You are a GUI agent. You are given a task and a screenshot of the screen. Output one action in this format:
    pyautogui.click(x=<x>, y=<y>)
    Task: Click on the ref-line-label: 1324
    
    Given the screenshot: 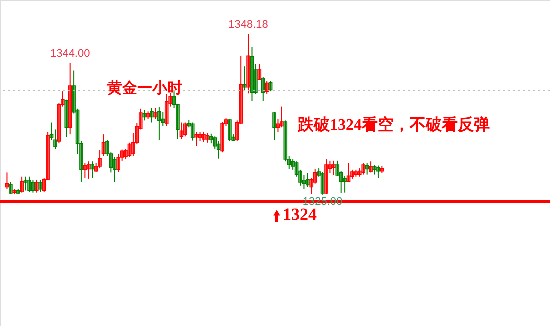 What is the action you would take?
    pyautogui.click(x=300, y=214)
    